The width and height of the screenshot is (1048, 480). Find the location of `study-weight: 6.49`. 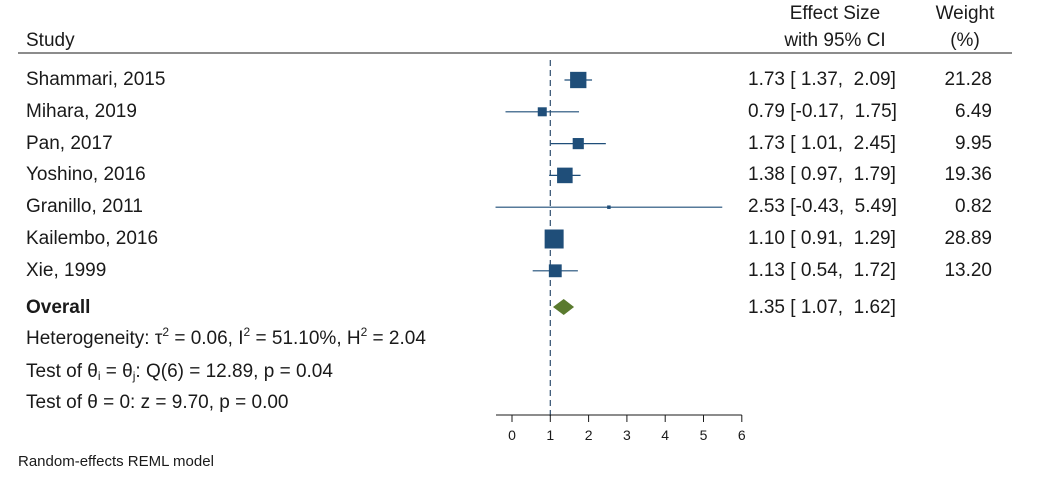

study-weight: 6.49 is located at coordinates (973, 111).